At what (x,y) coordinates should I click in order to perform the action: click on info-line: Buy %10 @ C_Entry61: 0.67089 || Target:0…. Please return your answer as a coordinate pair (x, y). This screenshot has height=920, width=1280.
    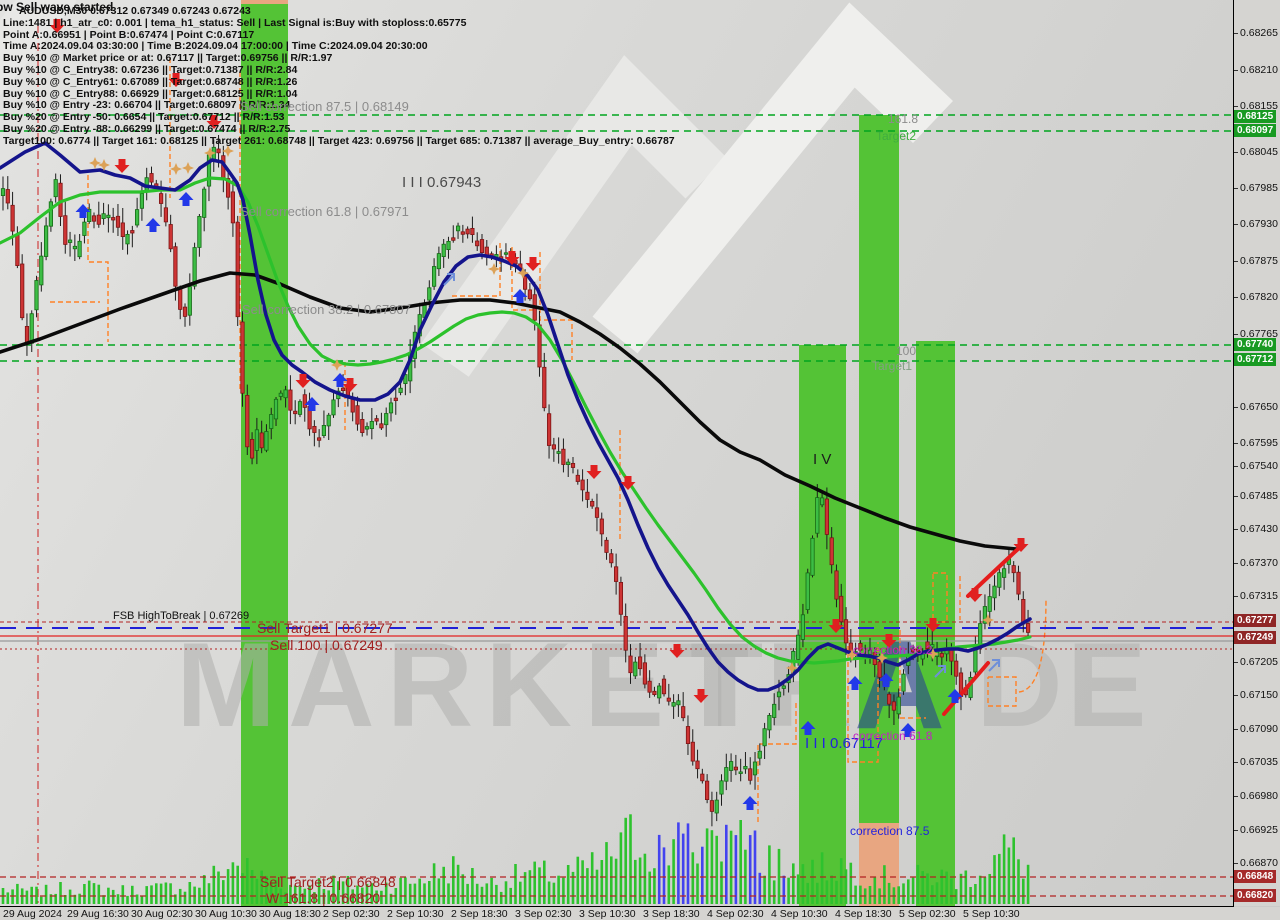
    Looking at the image, I should click on (150, 81).